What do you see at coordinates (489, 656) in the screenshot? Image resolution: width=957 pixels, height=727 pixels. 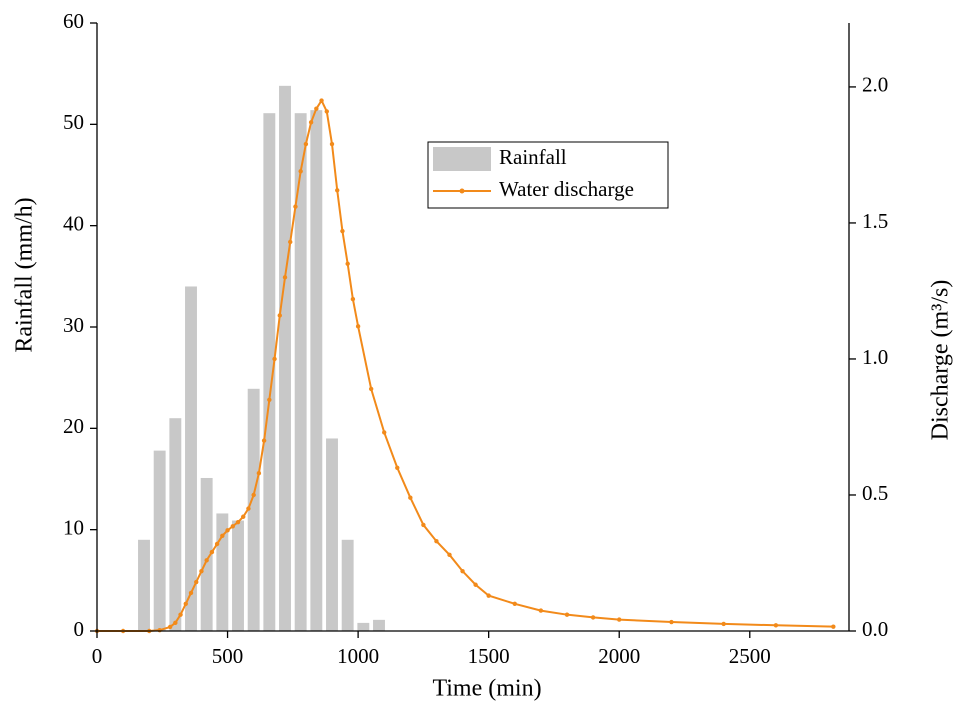 I see `x-tick-label: 1500` at bounding box center [489, 656].